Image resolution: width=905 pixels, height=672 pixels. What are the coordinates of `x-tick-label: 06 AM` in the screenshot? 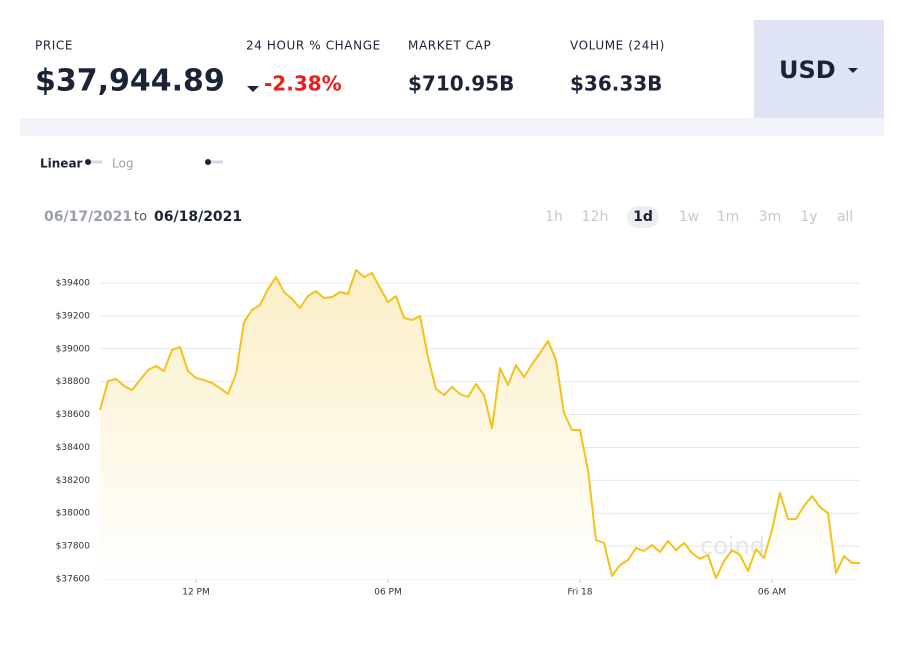 It's located at (772, 593).